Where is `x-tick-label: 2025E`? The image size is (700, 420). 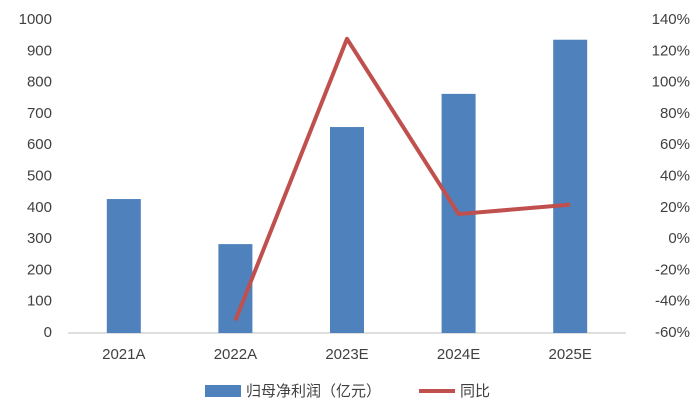
x-tick-label: 2025E is located at coordinates (570, 354).